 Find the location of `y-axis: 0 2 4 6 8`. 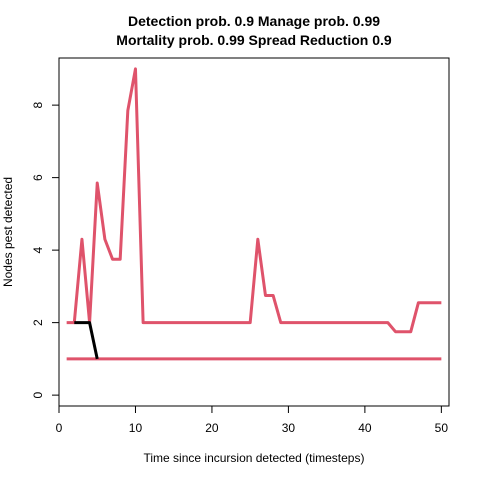

y-axis: 0 2 4 6 8 is located at coordinates (45, 249).